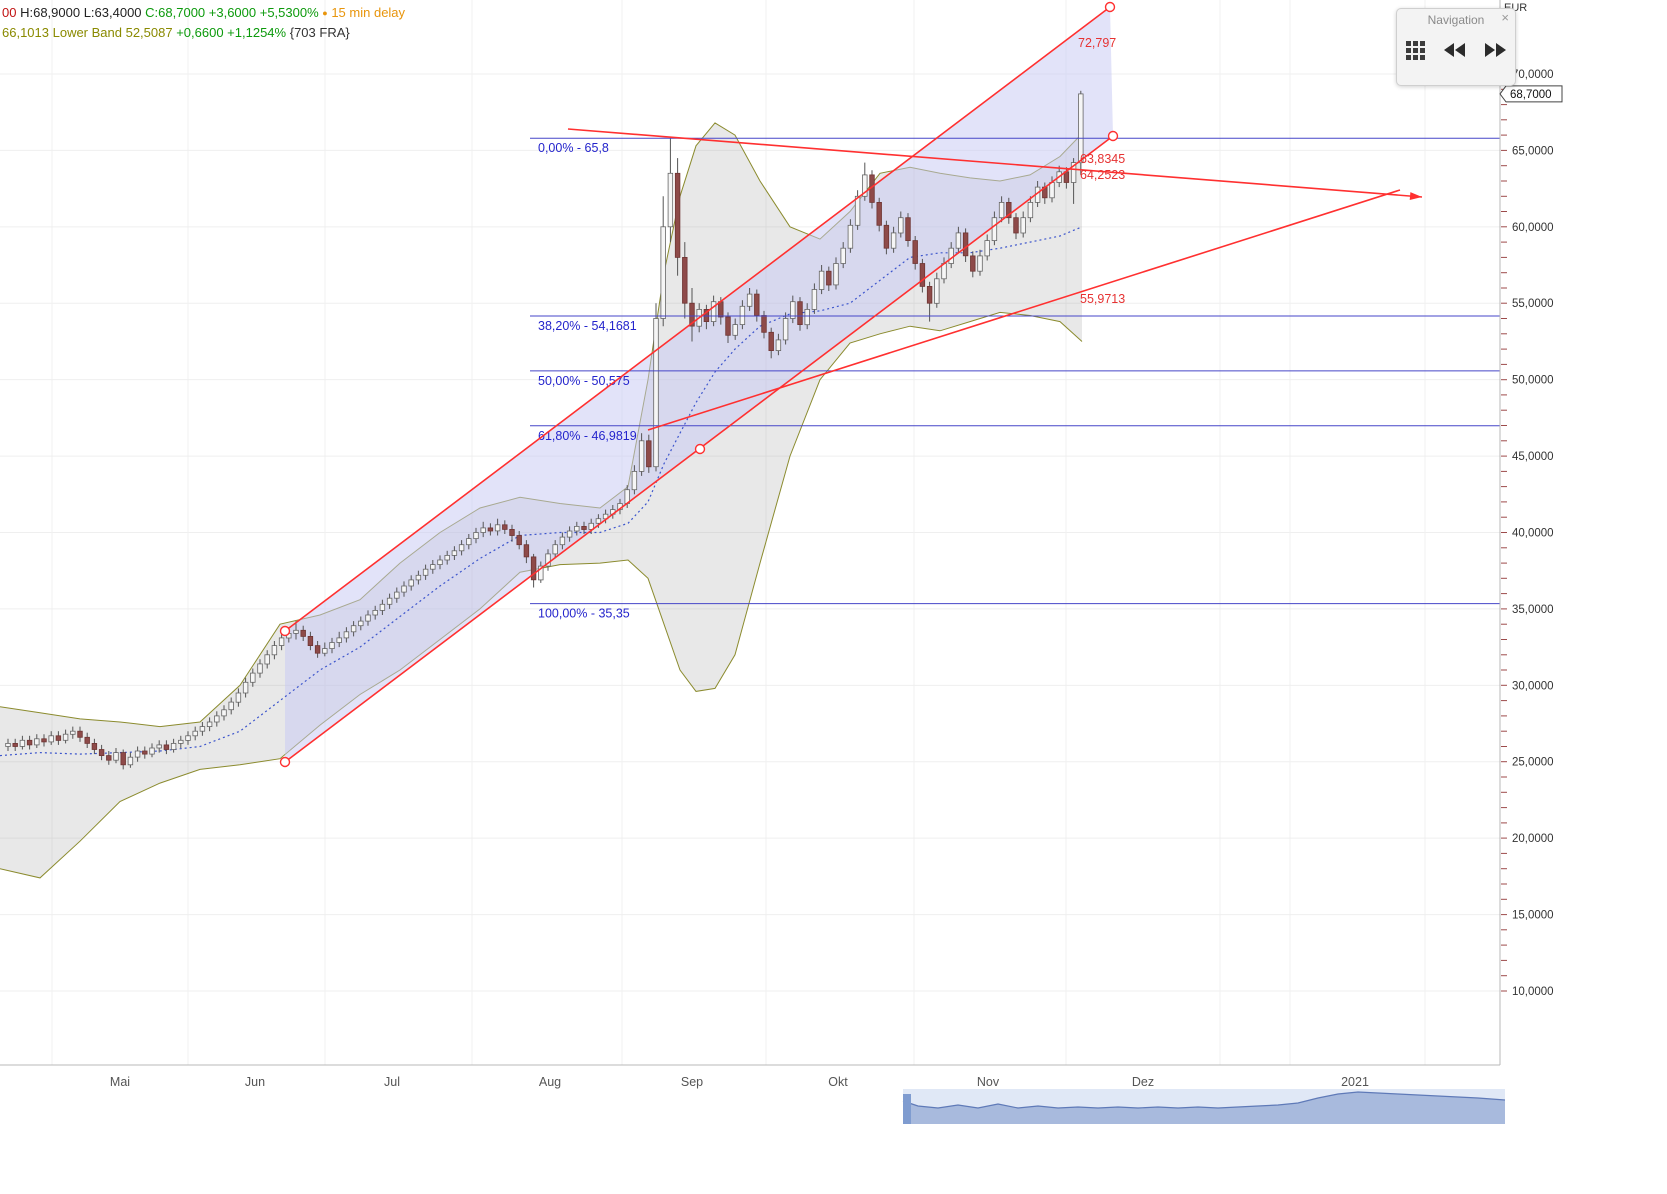 This screenshot has height=1194, width=1667. Describe the element at coordinates (584, 381) in the screenshot. I see `fib-level-label: 50,00% - 50,575` at that location.